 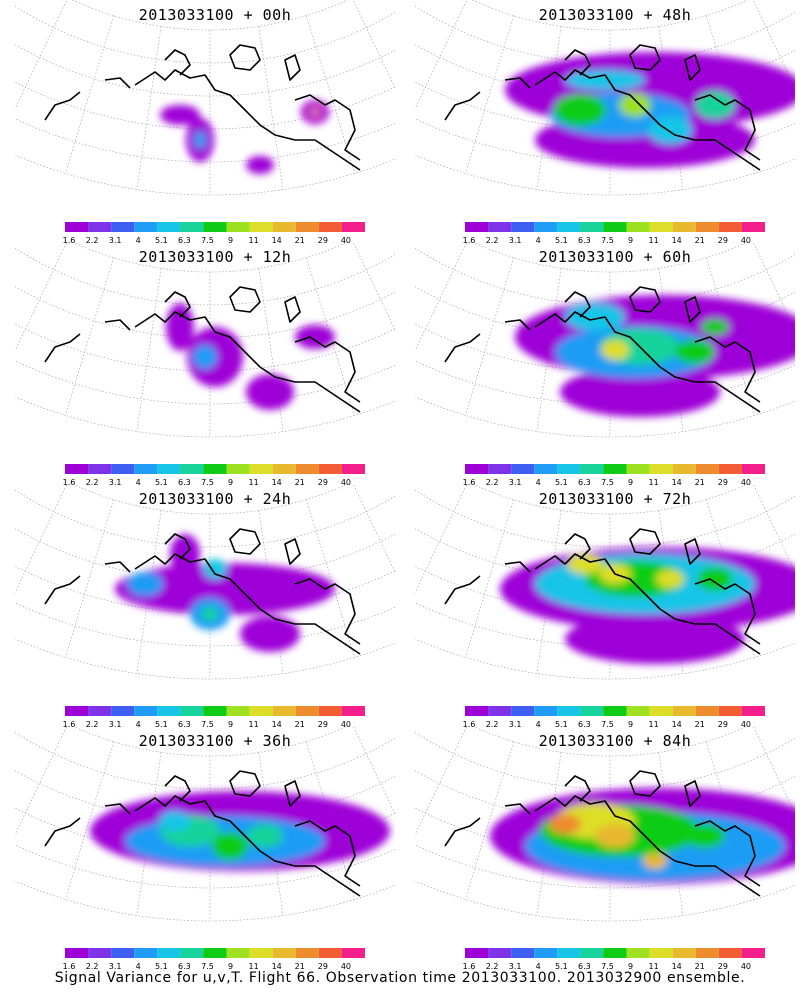 I want to click on variance-field, so click(x=225, y=593).